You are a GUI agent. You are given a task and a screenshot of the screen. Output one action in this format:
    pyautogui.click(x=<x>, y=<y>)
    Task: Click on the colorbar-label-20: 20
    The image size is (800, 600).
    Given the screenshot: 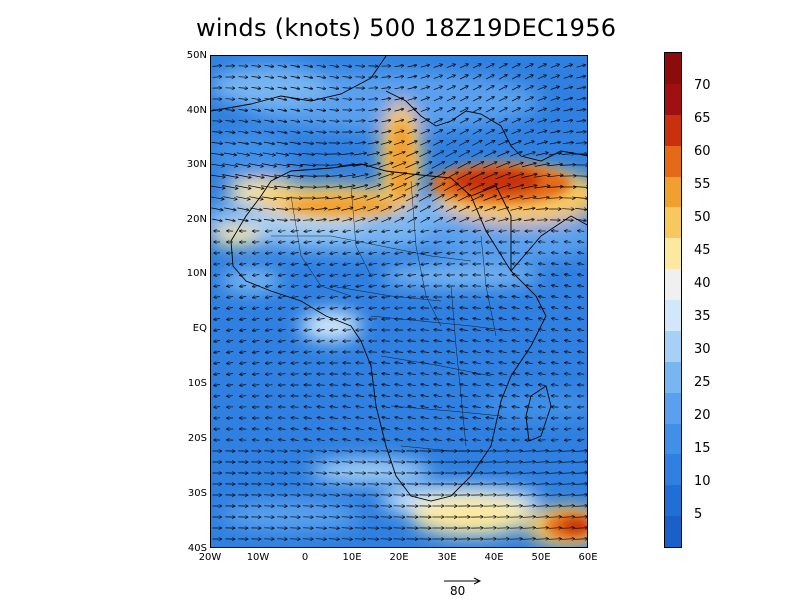 What is the action you would take?
    pyautogui.click(x=702, y=415)
    